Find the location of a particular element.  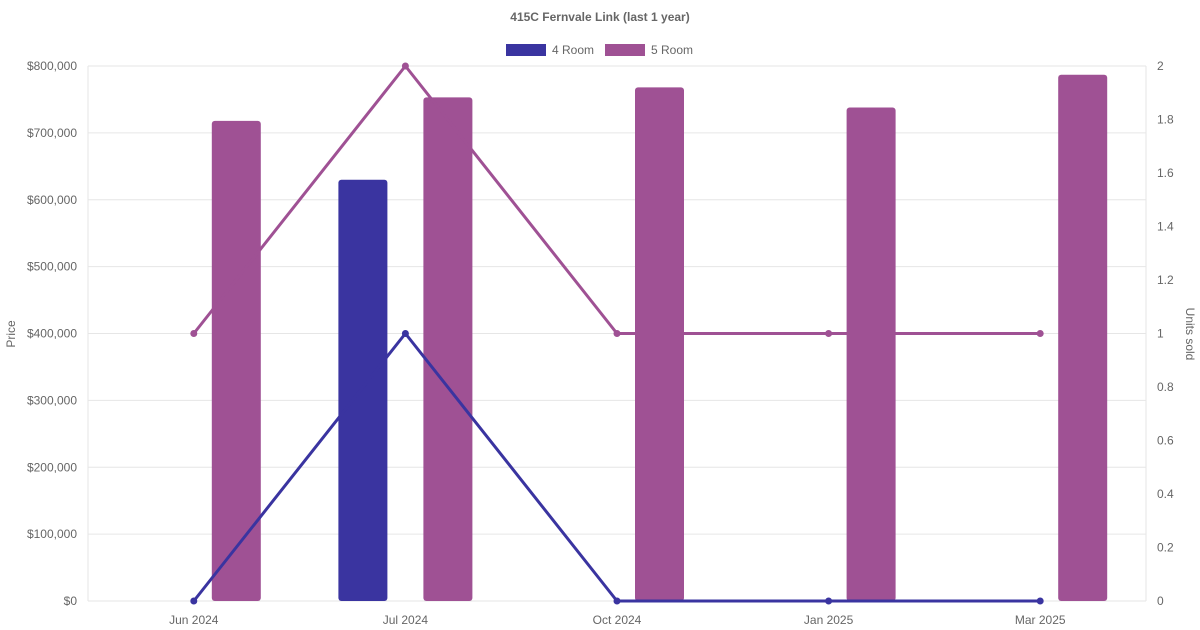

x-tick-label: Mar 2025 is located at coordinates (1040, 620).